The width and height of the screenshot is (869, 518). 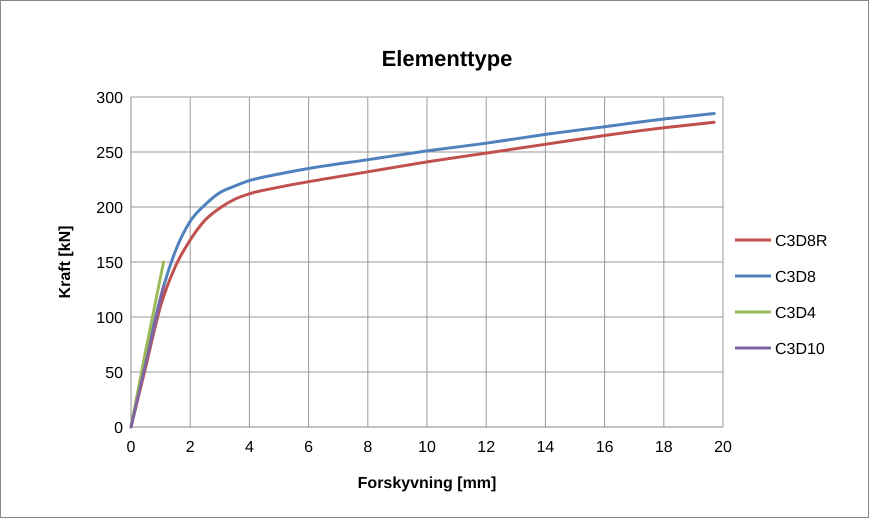 I want to click on legend-label: C3D10, so click(x=800, y=349).